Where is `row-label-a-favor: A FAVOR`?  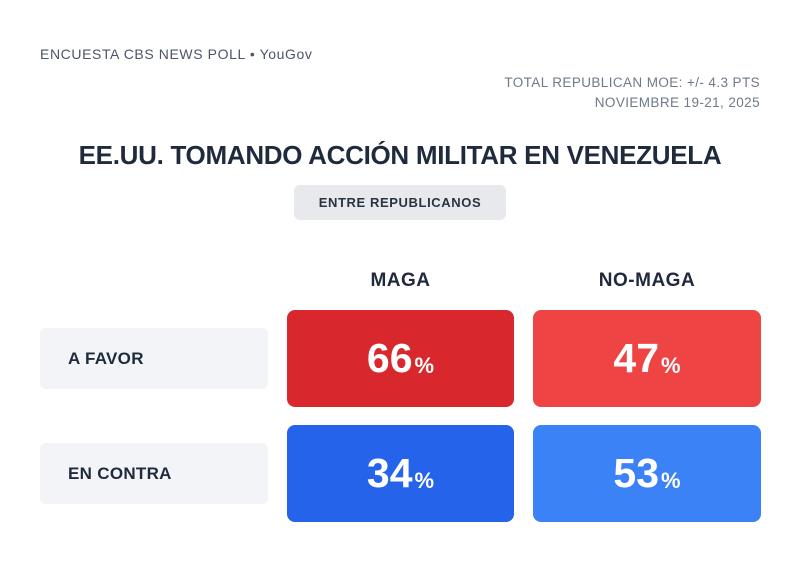 row-label-a-favor: A FAVOR is located at coordinates (154, 358).